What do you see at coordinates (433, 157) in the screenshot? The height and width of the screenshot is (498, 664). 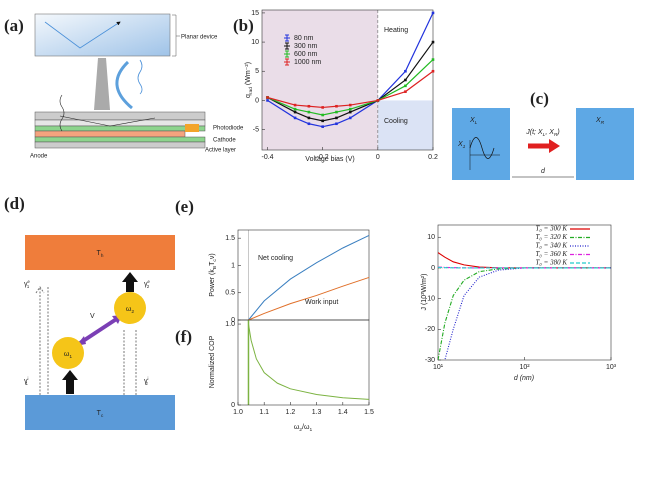 I see `x-tick-label: 0.2` at bounding box center [433, 157].